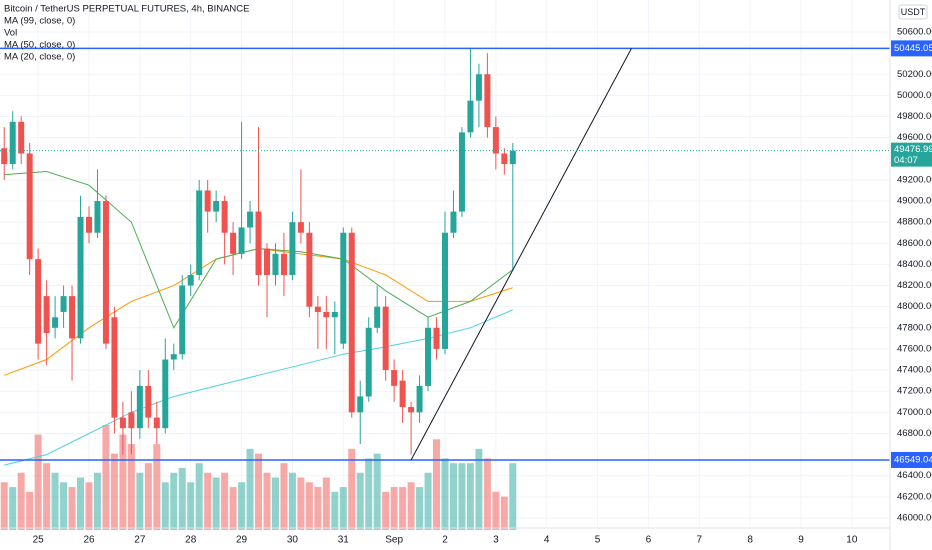 This screenshot has height=550, width=932. I want to click on y-tick-label: 50600.00, so click(914, 32).